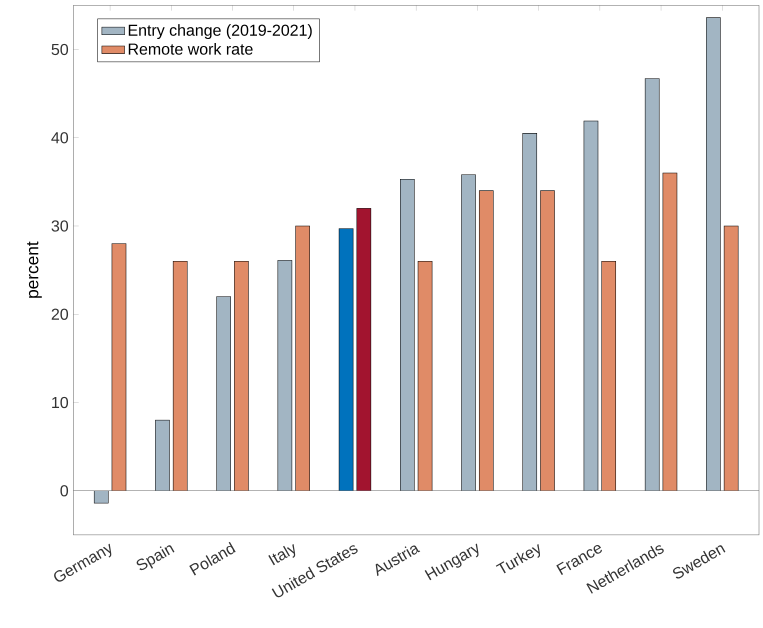 The height and width of the screenshot is (628, 763). I want to click on x-tick-label: Spain, so click(155, 557).